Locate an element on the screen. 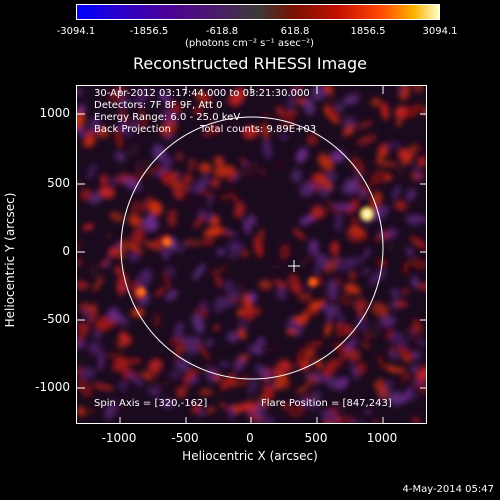 This screenshot has width=500, height=500. x-tick-label: 0 is located at coordinates (250, 438).